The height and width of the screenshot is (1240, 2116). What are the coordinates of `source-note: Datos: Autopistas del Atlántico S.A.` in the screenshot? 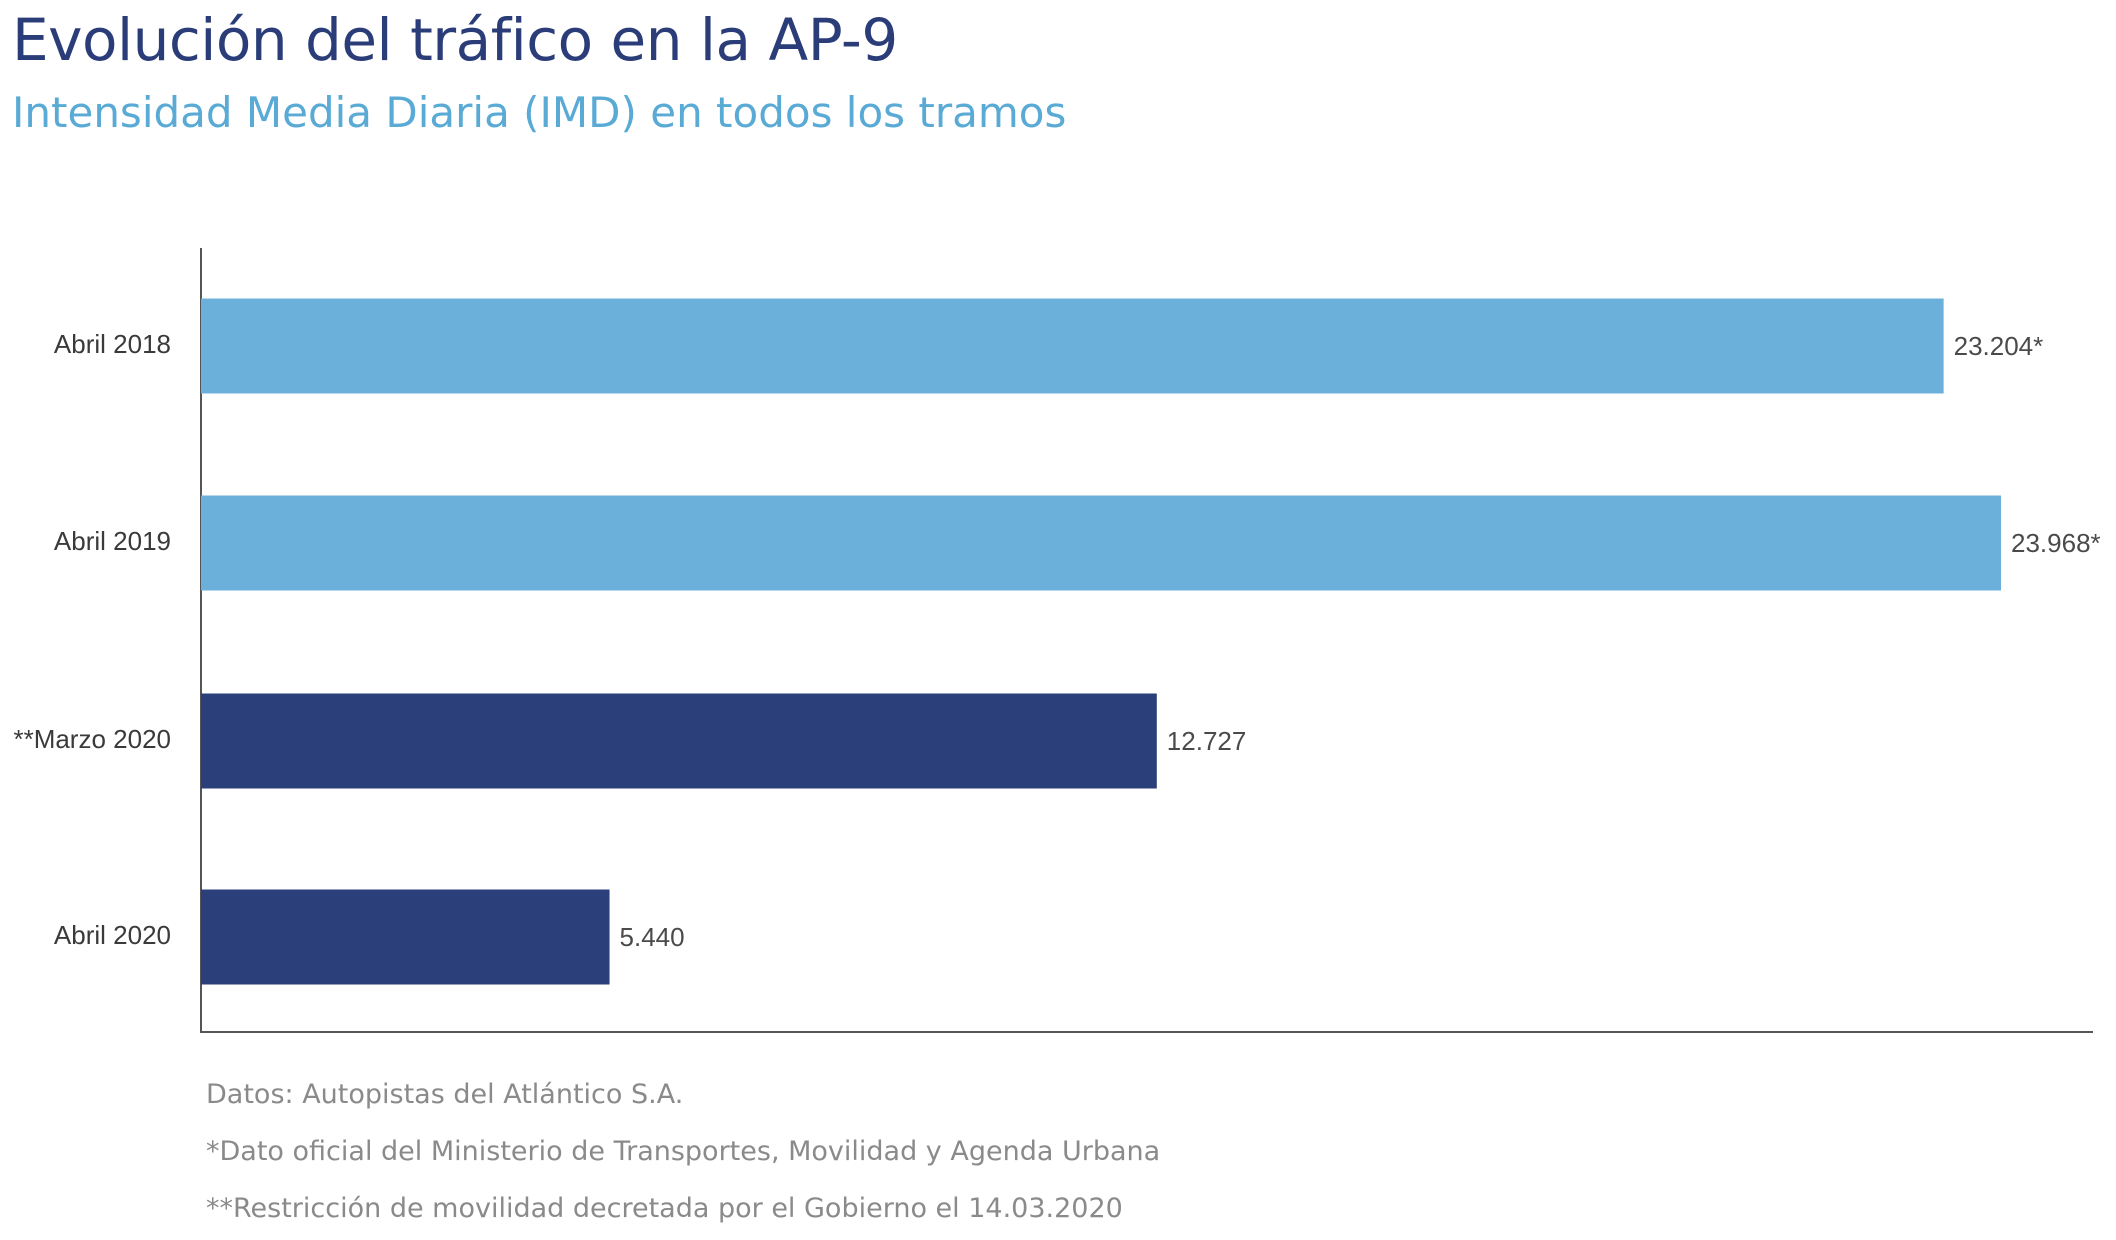 It's located at (445, 1094).